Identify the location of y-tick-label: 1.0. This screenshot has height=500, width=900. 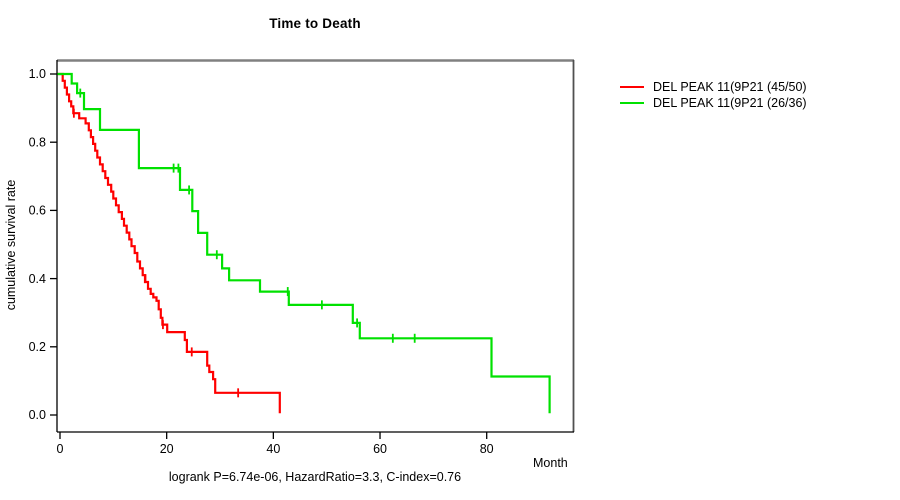
(37, 74).